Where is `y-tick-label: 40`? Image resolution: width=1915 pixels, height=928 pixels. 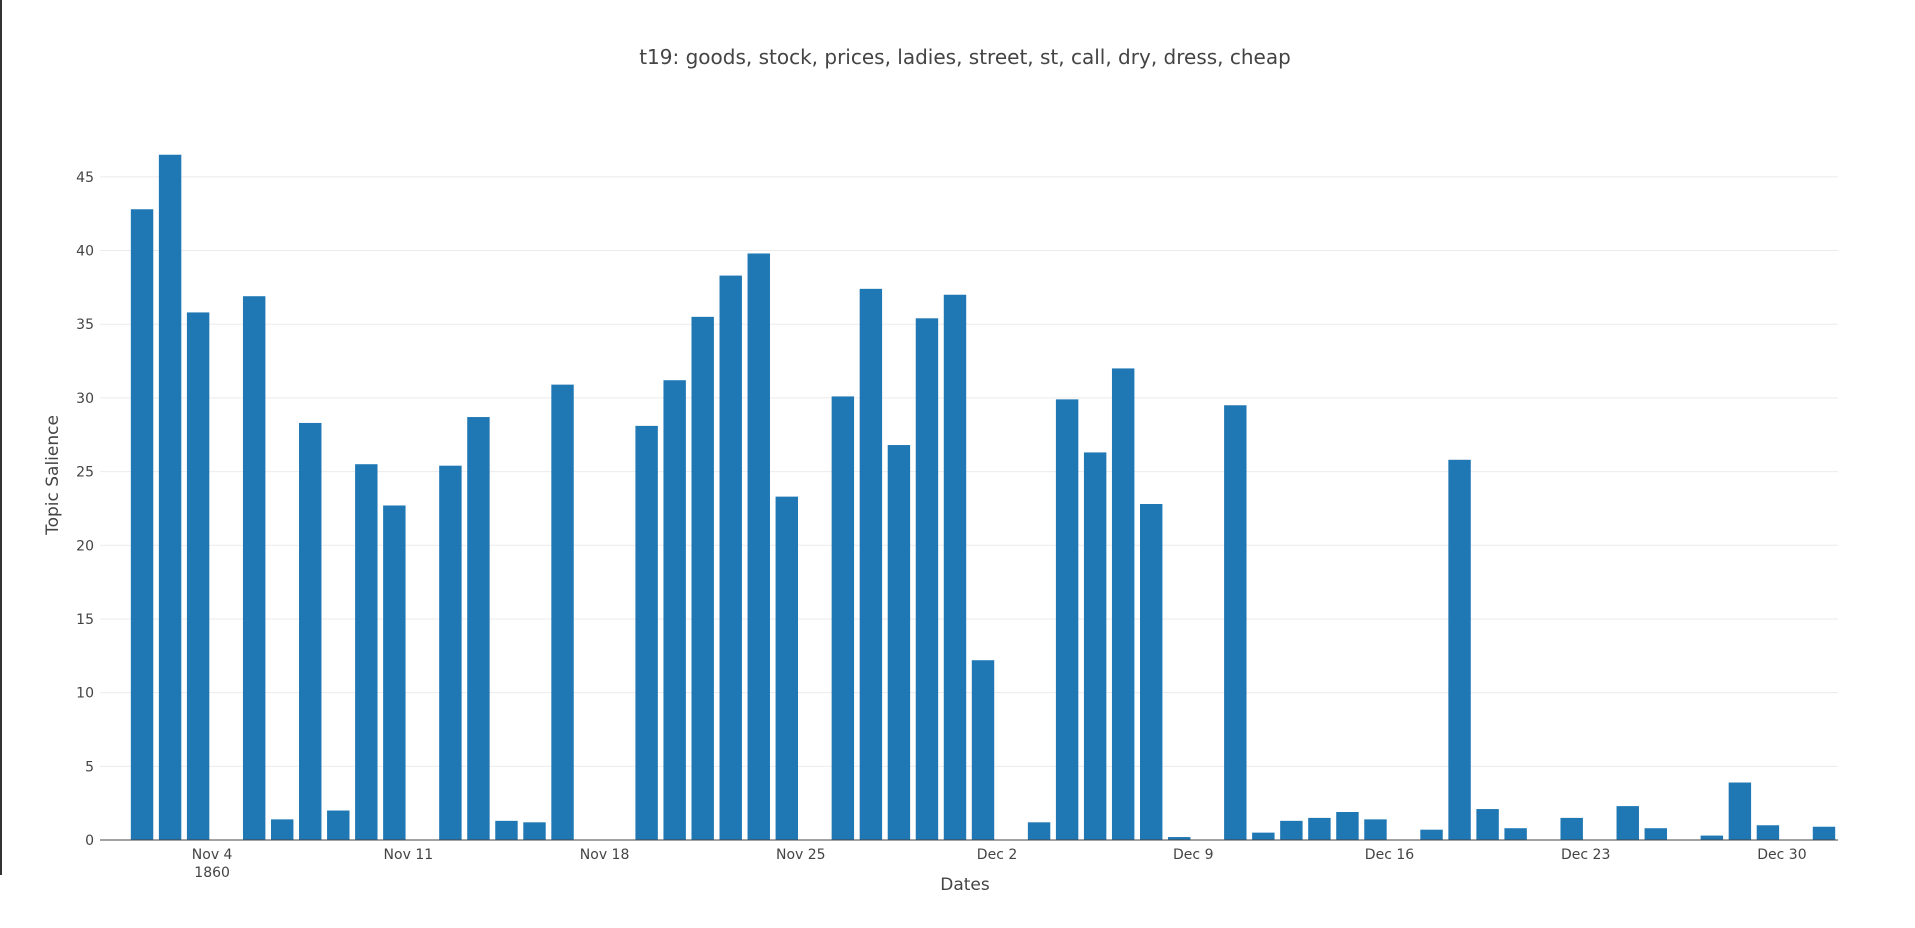 y-tick-label: 40 is located at coordinates (85, 252).